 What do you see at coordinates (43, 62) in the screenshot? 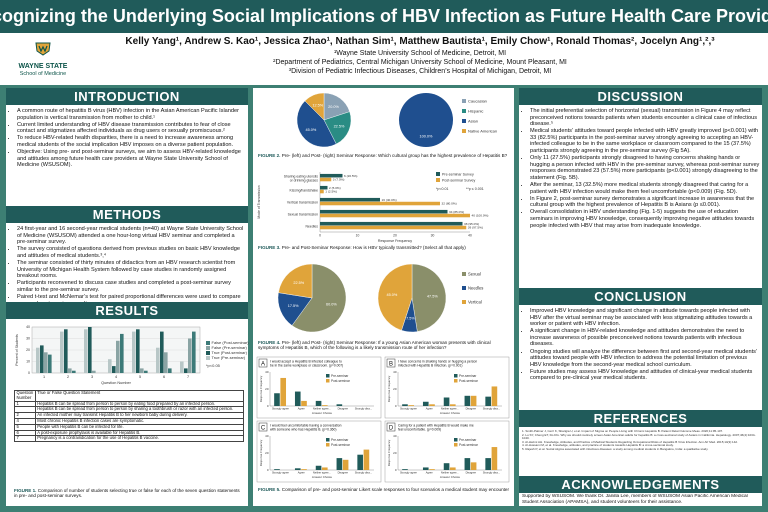
I see `university-logo: WAYNE STATE School of Medicine` at bounding box center [43, 62].